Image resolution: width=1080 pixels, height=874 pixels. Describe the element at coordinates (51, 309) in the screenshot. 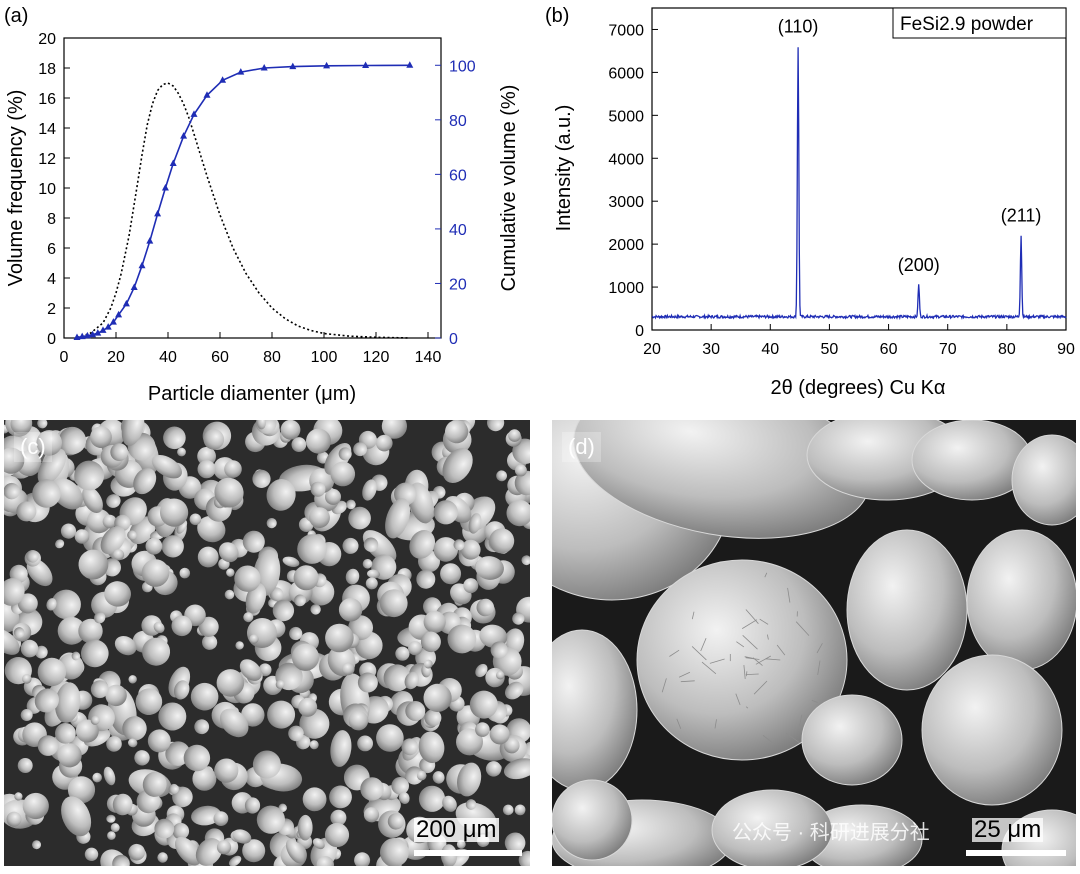

I see `chart-a-ytick-label-1: 2` at that location.